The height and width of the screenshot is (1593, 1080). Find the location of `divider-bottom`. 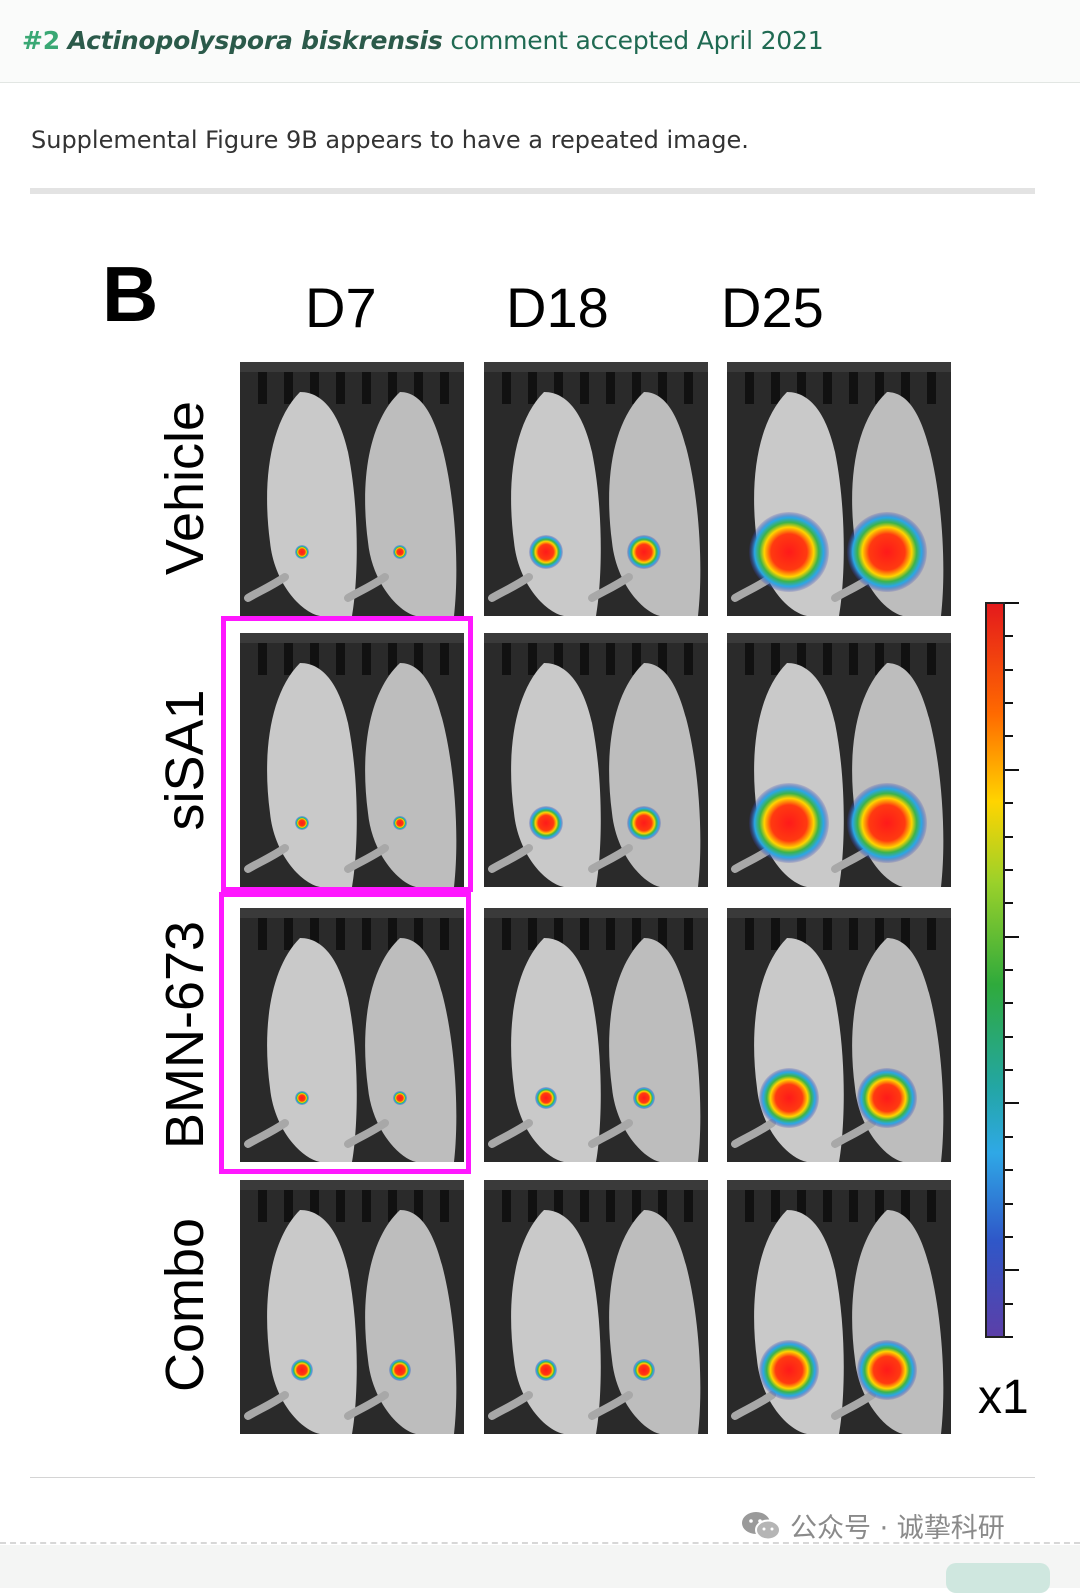

divider-bottom is located at coordinates (532, 1477).